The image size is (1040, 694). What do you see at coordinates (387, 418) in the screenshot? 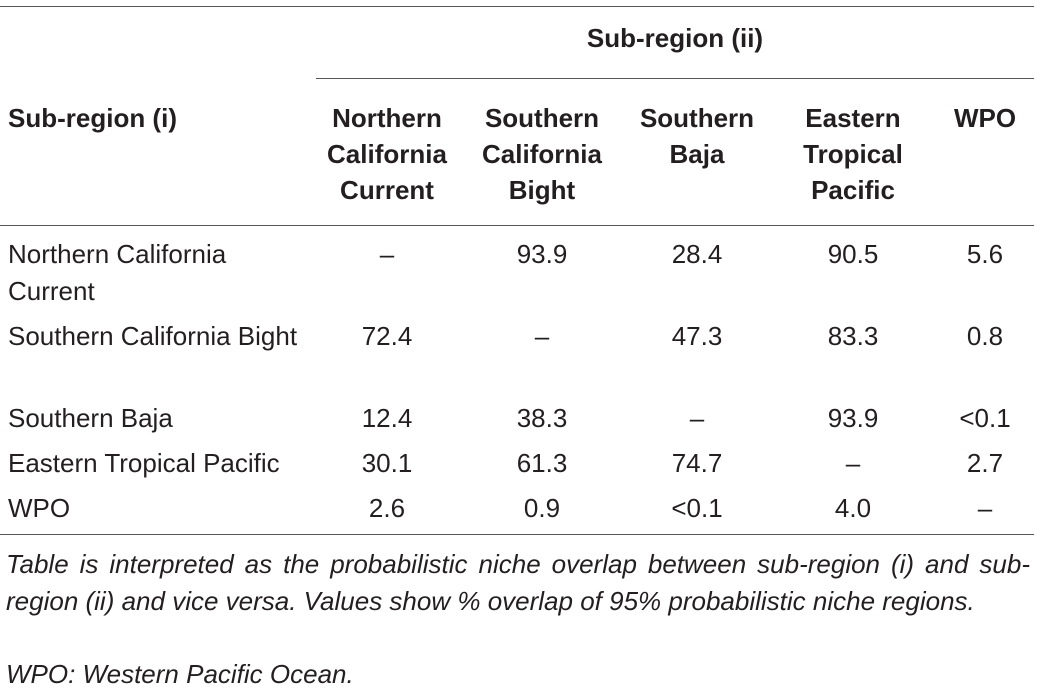
I see `table-cell: 12.4` at bounding box center [387, 418].